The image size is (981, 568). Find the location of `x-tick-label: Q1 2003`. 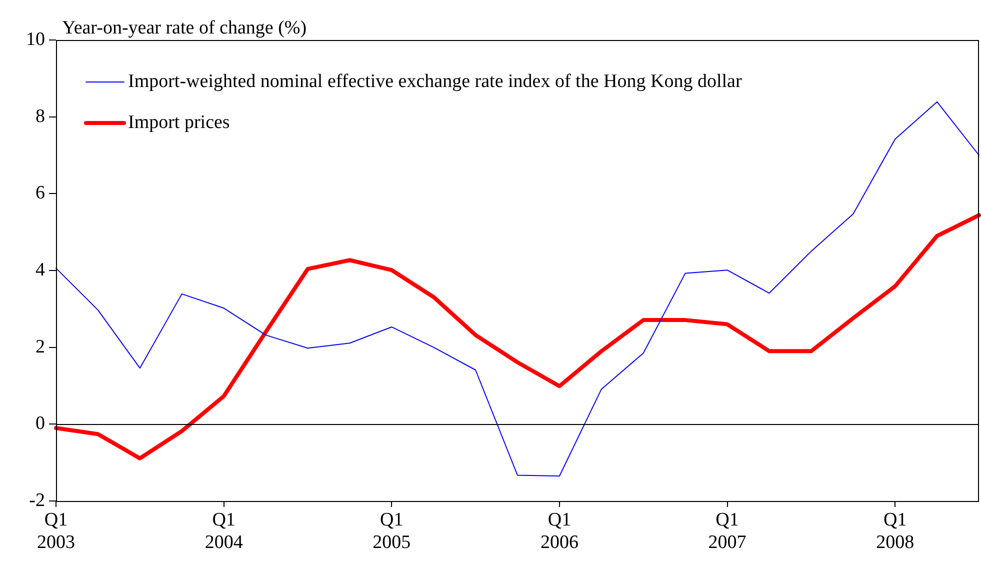

x-tick-label: Q1 2003 is located at coordinates (56, 531).